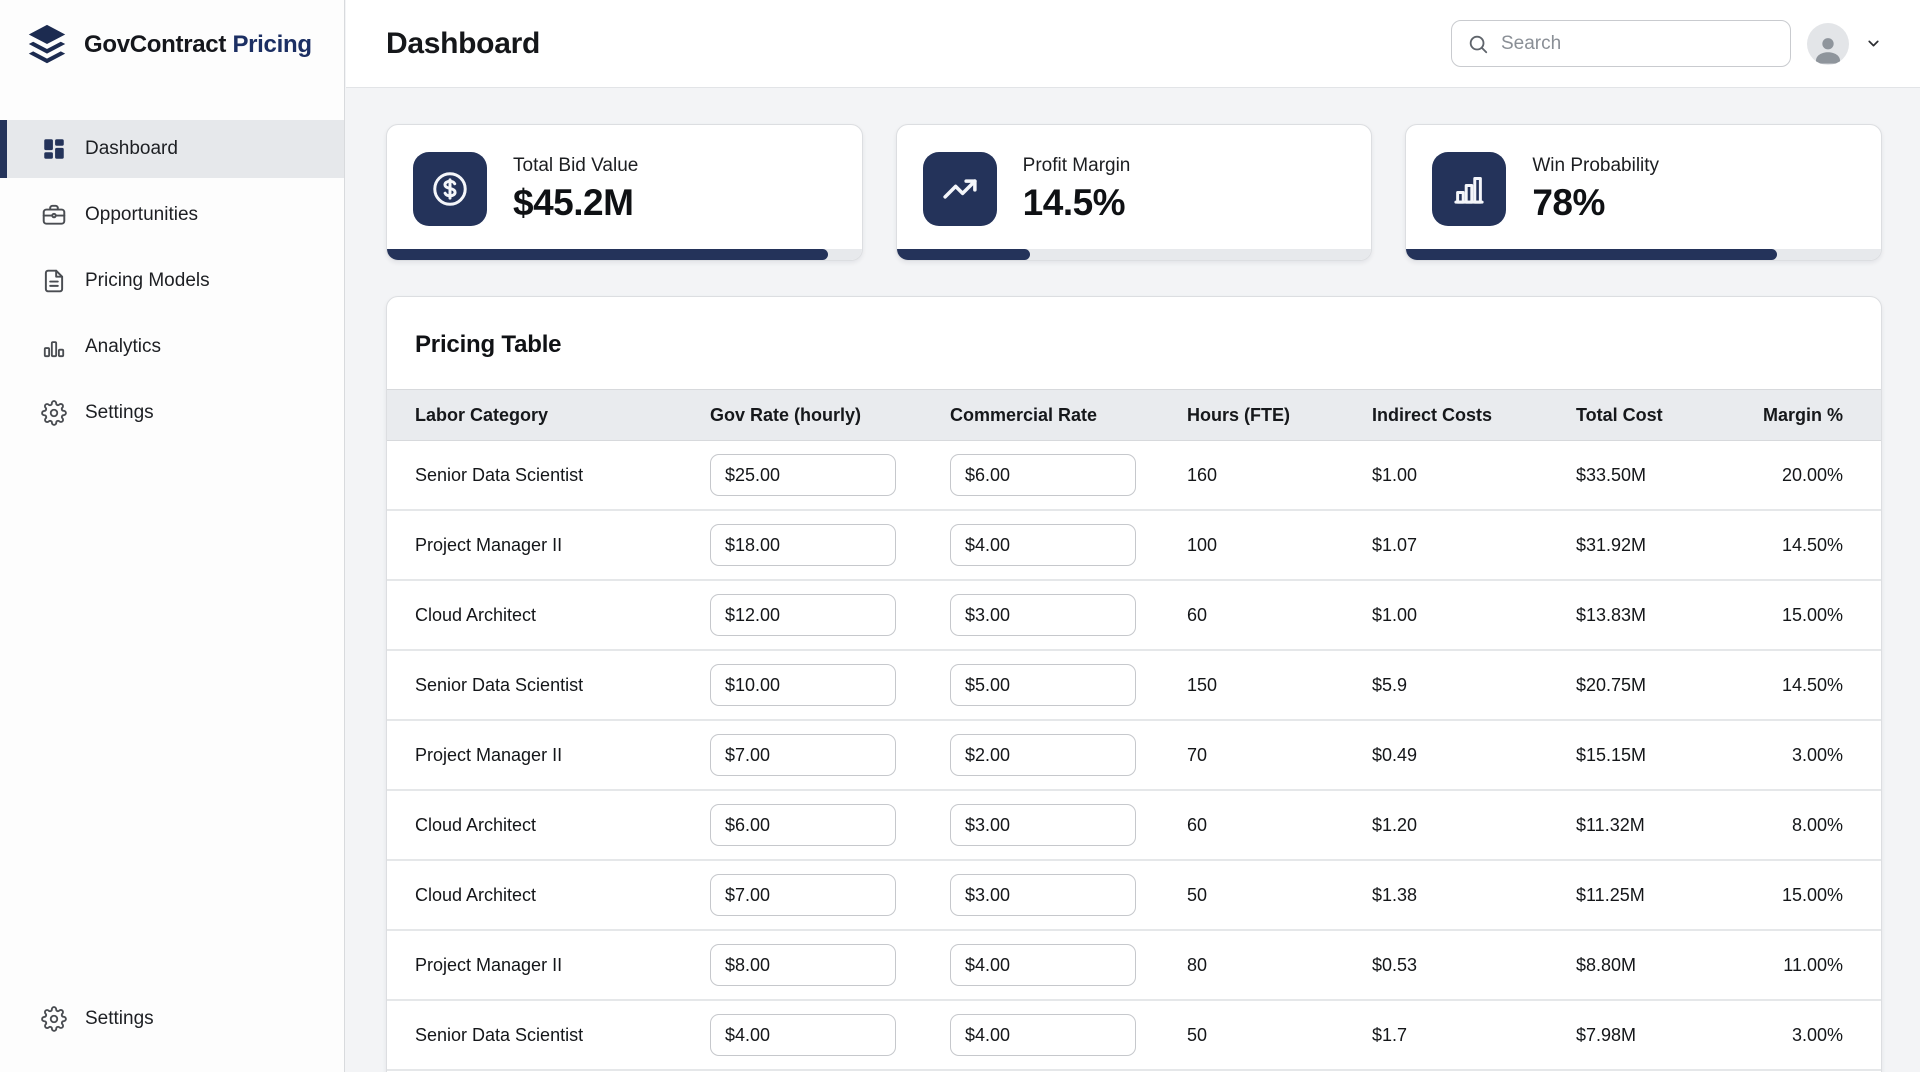 This screenshot has width=1920, height=1072. What do you see at coordinates (1395, 824) in the screenshot?
I see `indirect-costs-cell: $1.20` at bounding box center [1395, 824].